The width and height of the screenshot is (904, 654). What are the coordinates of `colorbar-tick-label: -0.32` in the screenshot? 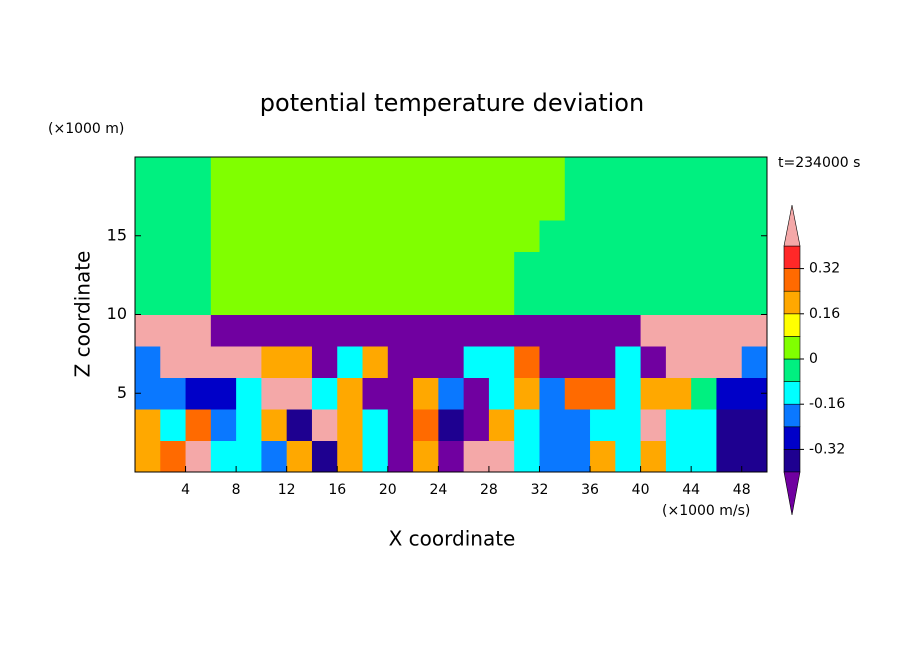 It's located at (827, 449).